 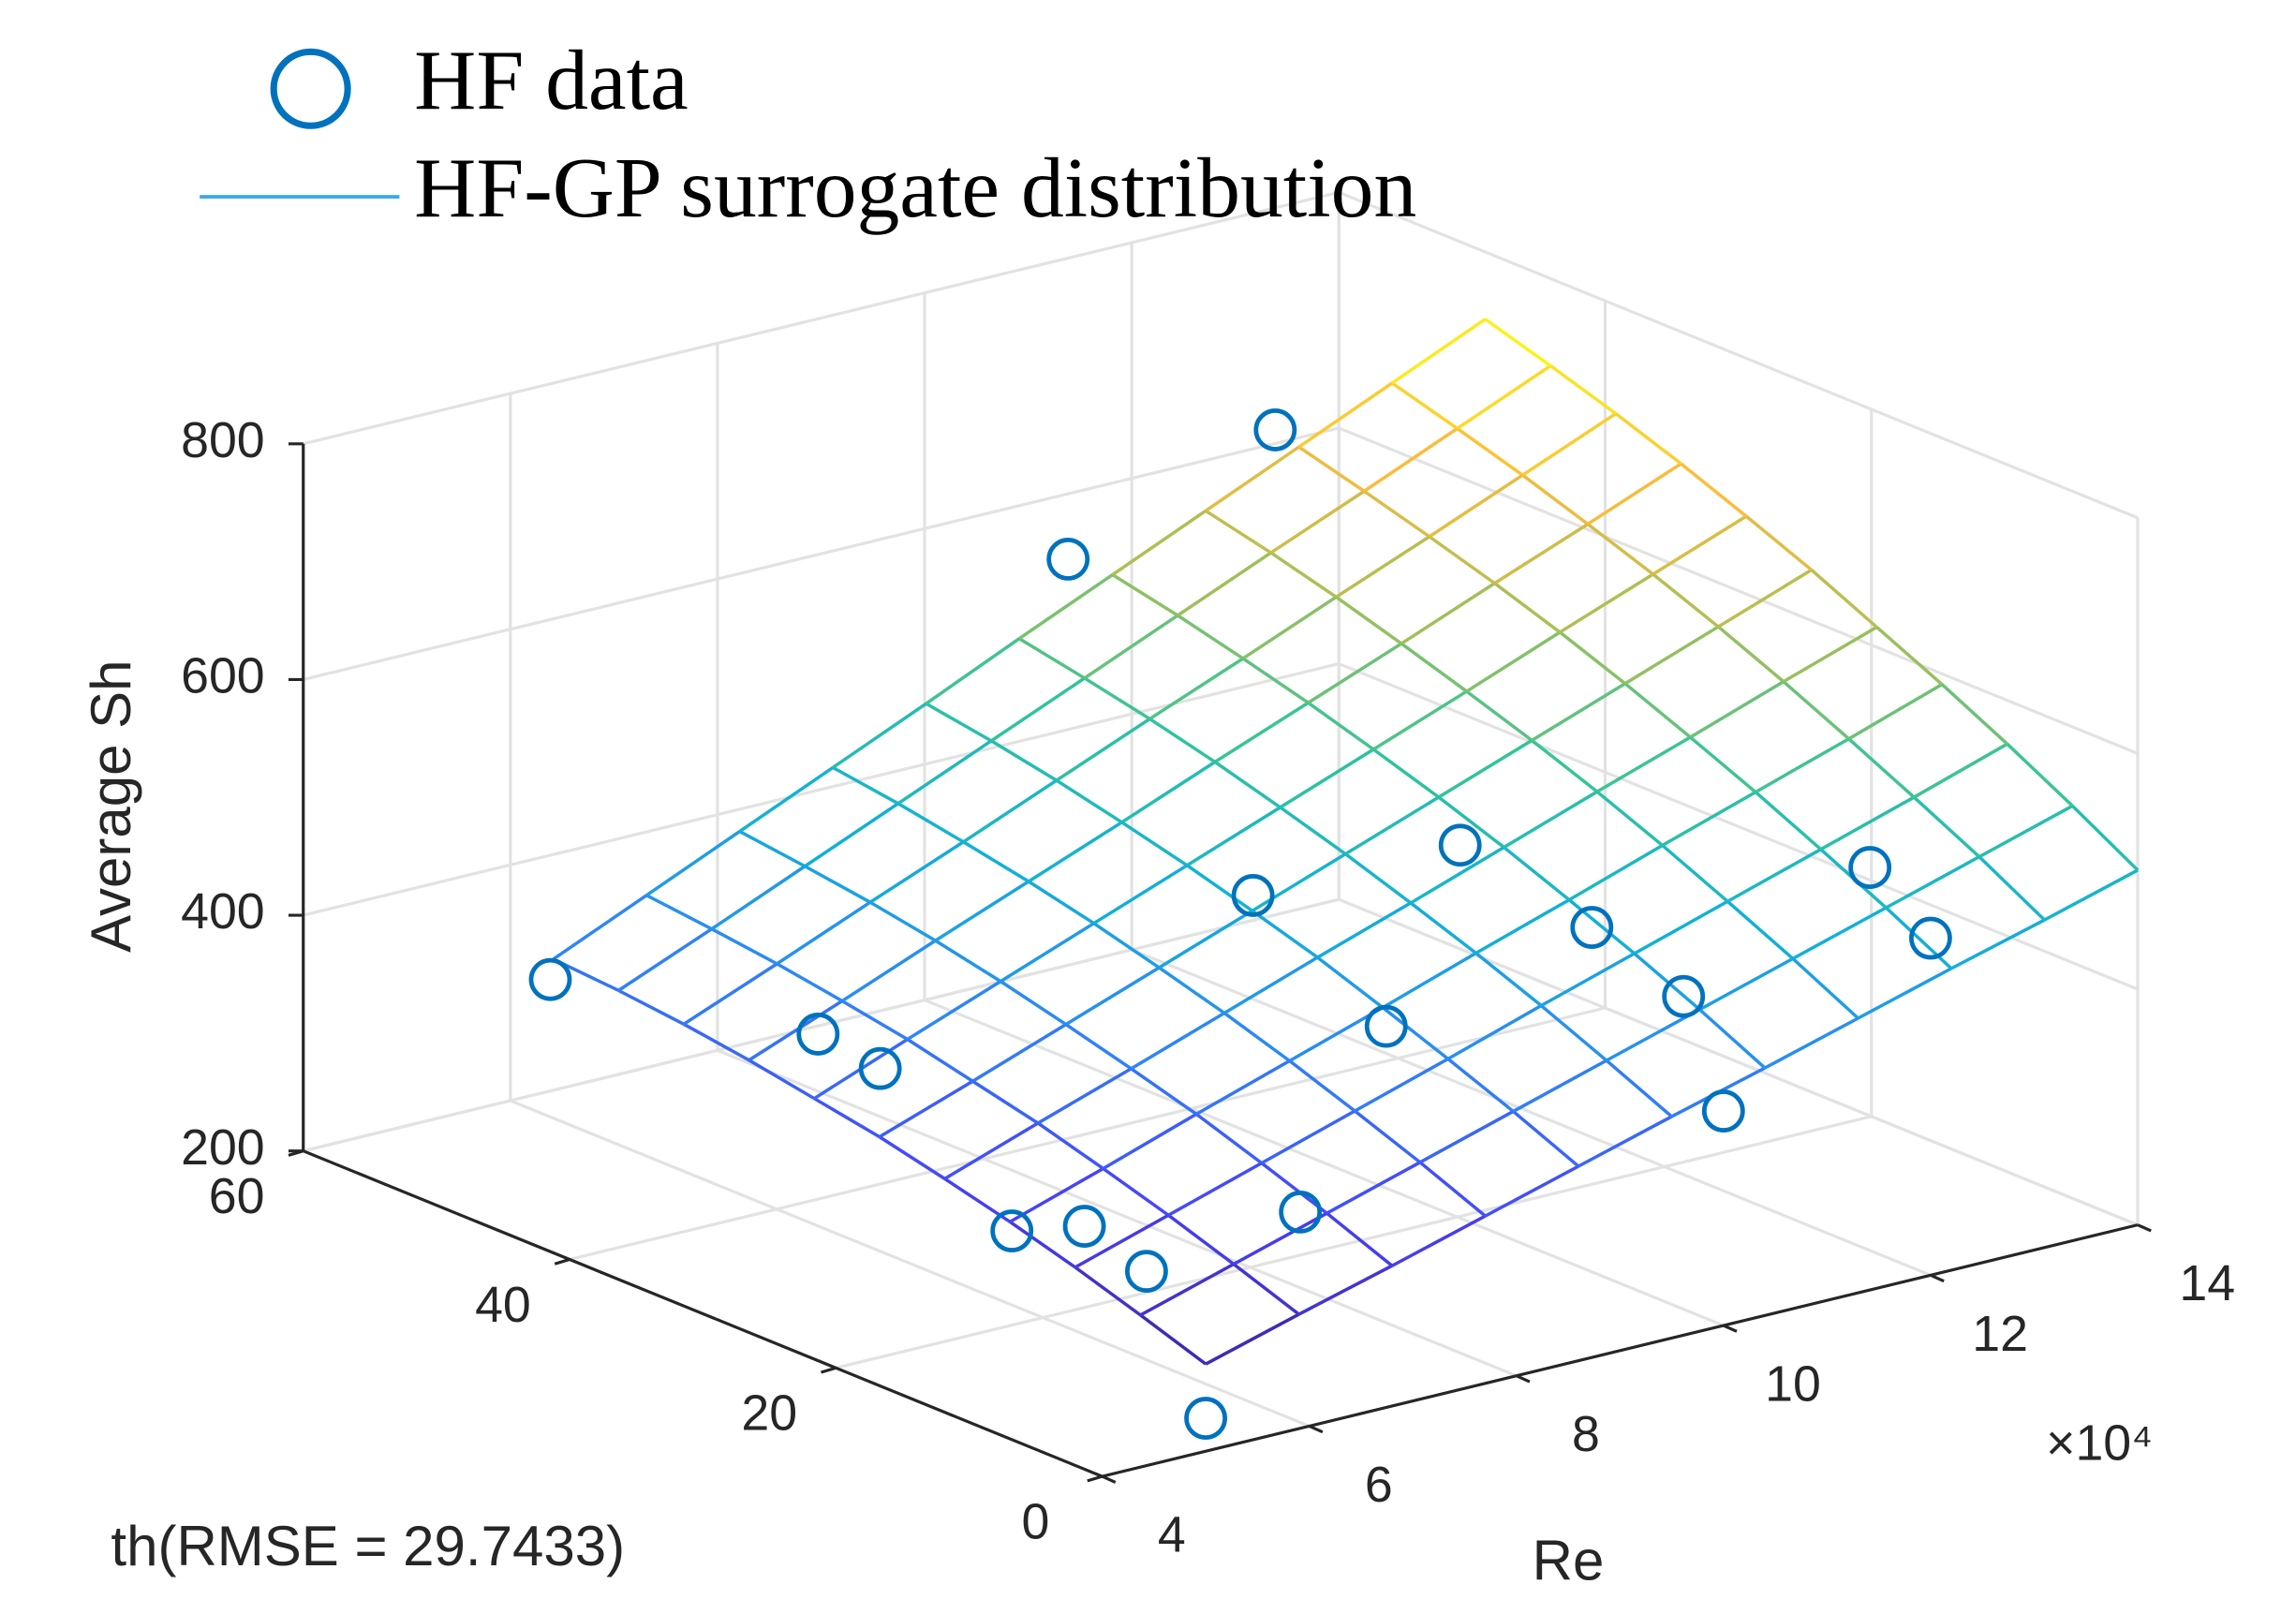 What do you see at coordinates (223, 1147) in the screenshot?
I see `z-tick-label: 200` at bounding box center [223, 1147].